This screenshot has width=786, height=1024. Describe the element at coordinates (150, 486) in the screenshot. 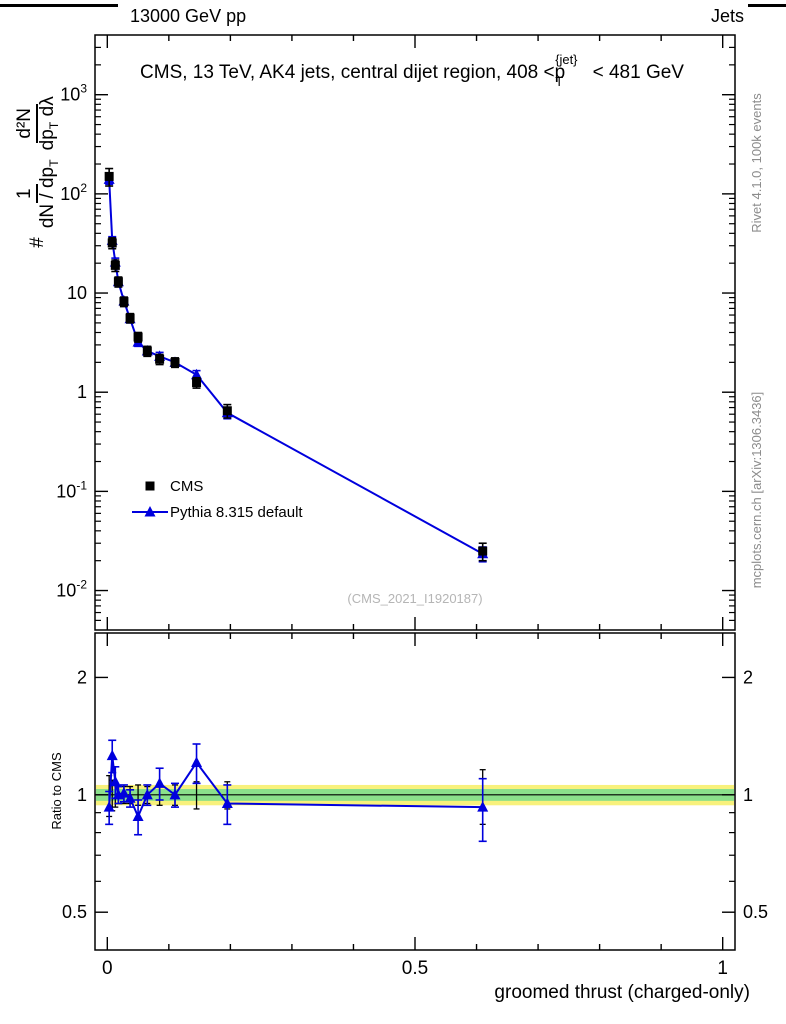

I see `legend-marker-cms` at that location.